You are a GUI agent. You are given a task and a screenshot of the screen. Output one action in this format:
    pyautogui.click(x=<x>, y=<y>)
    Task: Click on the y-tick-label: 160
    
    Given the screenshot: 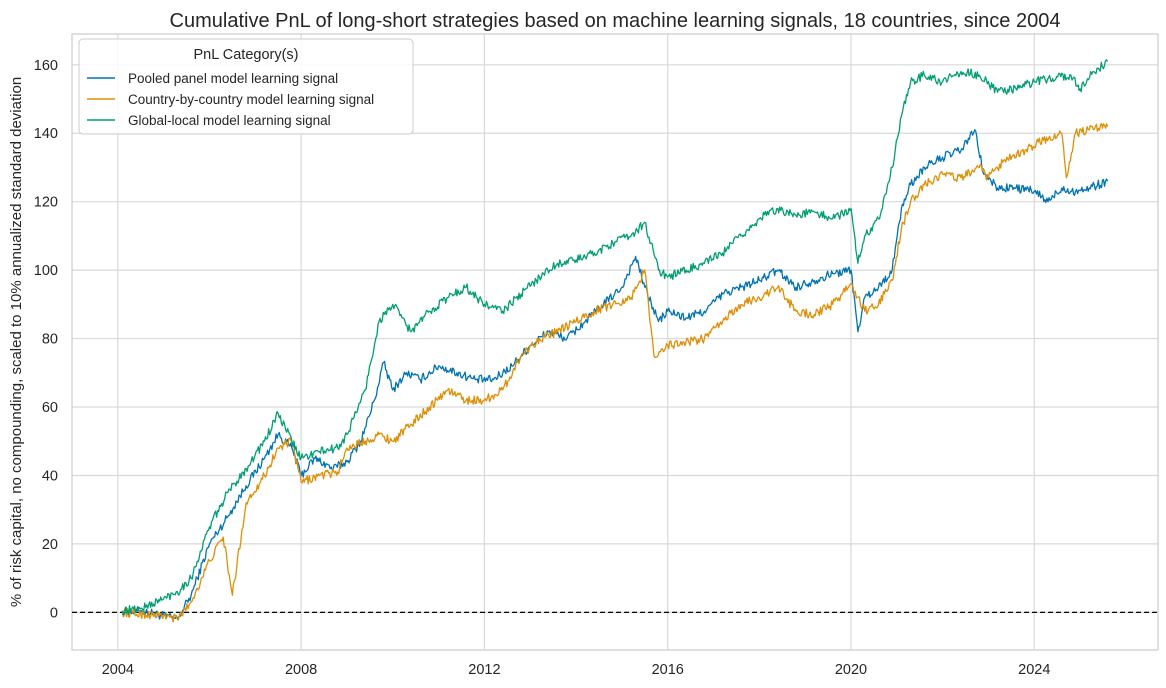 What is the action you would take?
    pyautogui.click(x=46, y=66)
    